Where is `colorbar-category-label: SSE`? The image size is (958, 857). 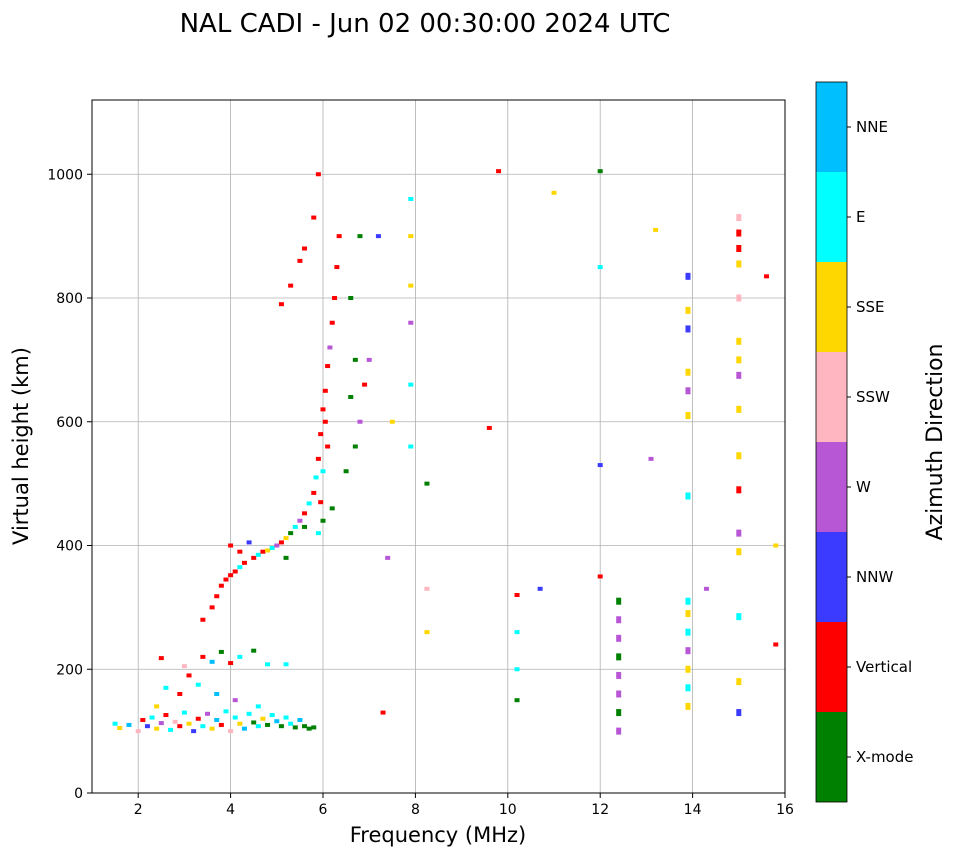
colorbar-category-label: SSE is located at coordinates (870, 307).